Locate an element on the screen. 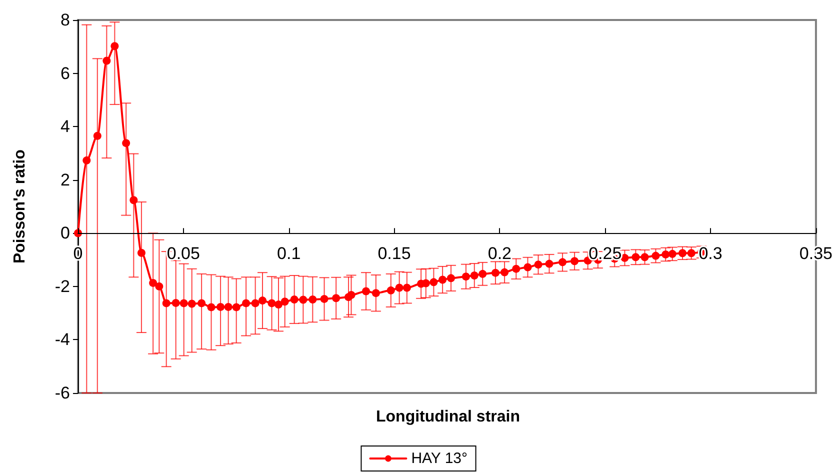 The width and height of the screenshot is (837, 475). y-tick-label: 6 is located at coordinates (65, 73).